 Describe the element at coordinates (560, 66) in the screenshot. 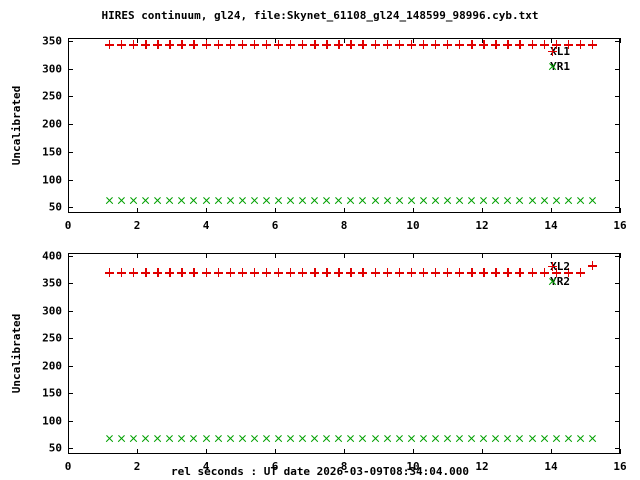

I see `legend-label: YR1` at that location.